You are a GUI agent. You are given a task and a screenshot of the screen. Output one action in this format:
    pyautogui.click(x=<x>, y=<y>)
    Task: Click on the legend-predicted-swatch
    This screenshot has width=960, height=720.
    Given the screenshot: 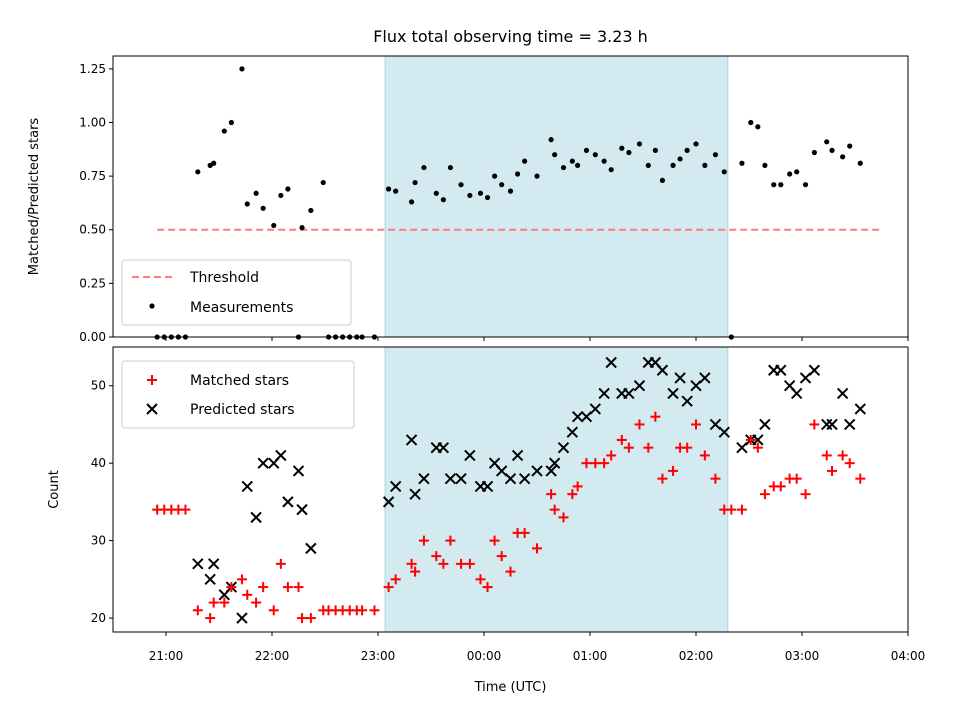 What is the action you would take?
    pyautogui.click(x=152, y=409)
    